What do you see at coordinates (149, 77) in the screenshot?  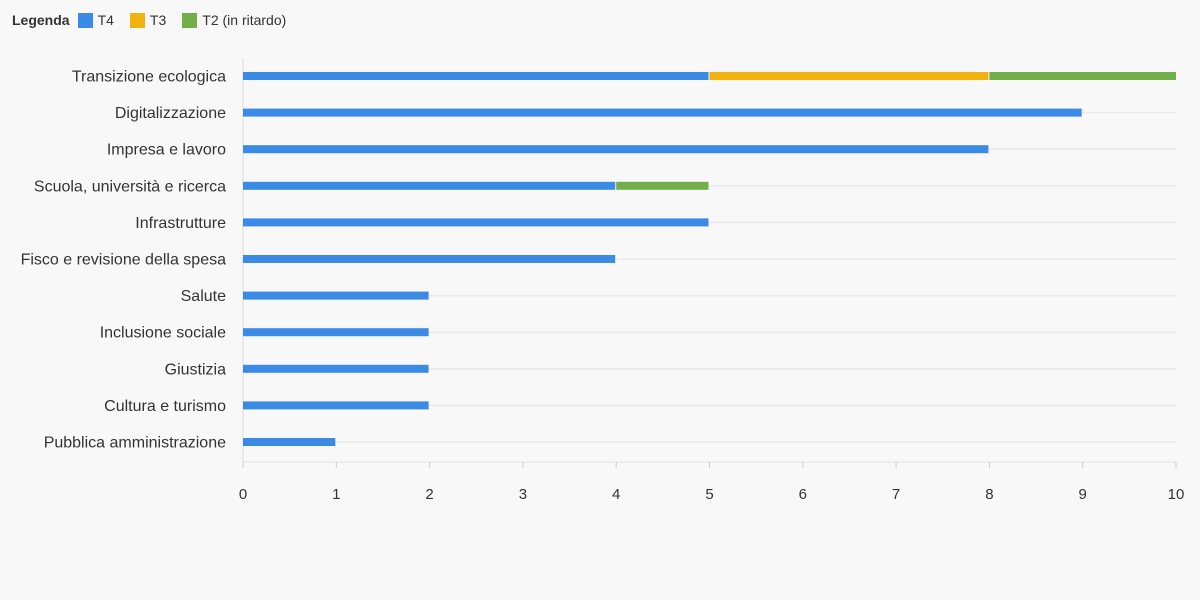 I see `category-label: Transizione ecologica` at bounding box center [149, 77].